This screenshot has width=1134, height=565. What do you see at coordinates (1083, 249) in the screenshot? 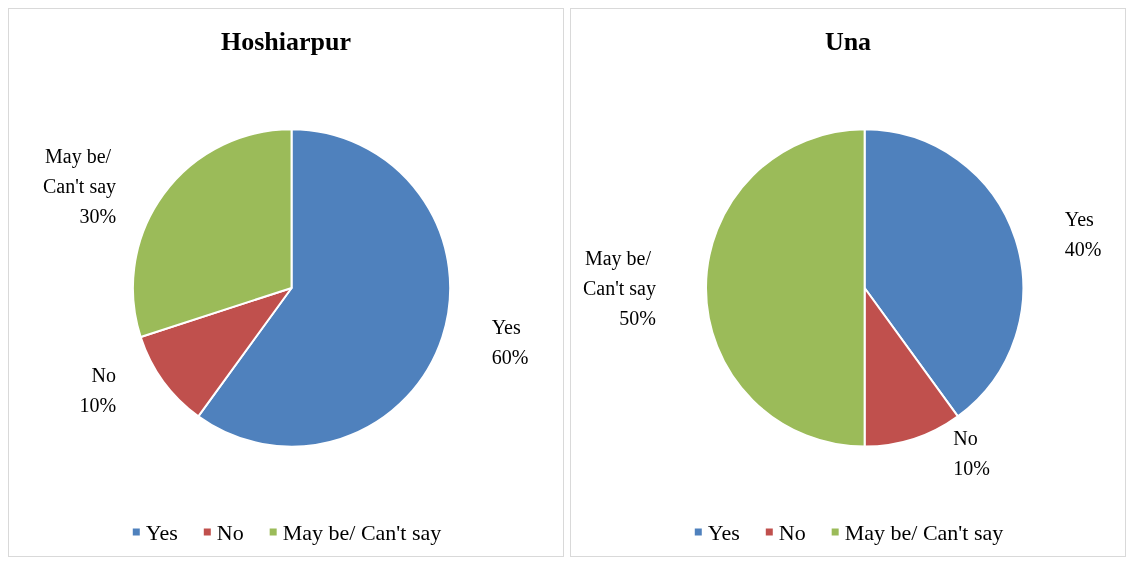
I see `data-label: 40%` at bounding box center [1083, 249].